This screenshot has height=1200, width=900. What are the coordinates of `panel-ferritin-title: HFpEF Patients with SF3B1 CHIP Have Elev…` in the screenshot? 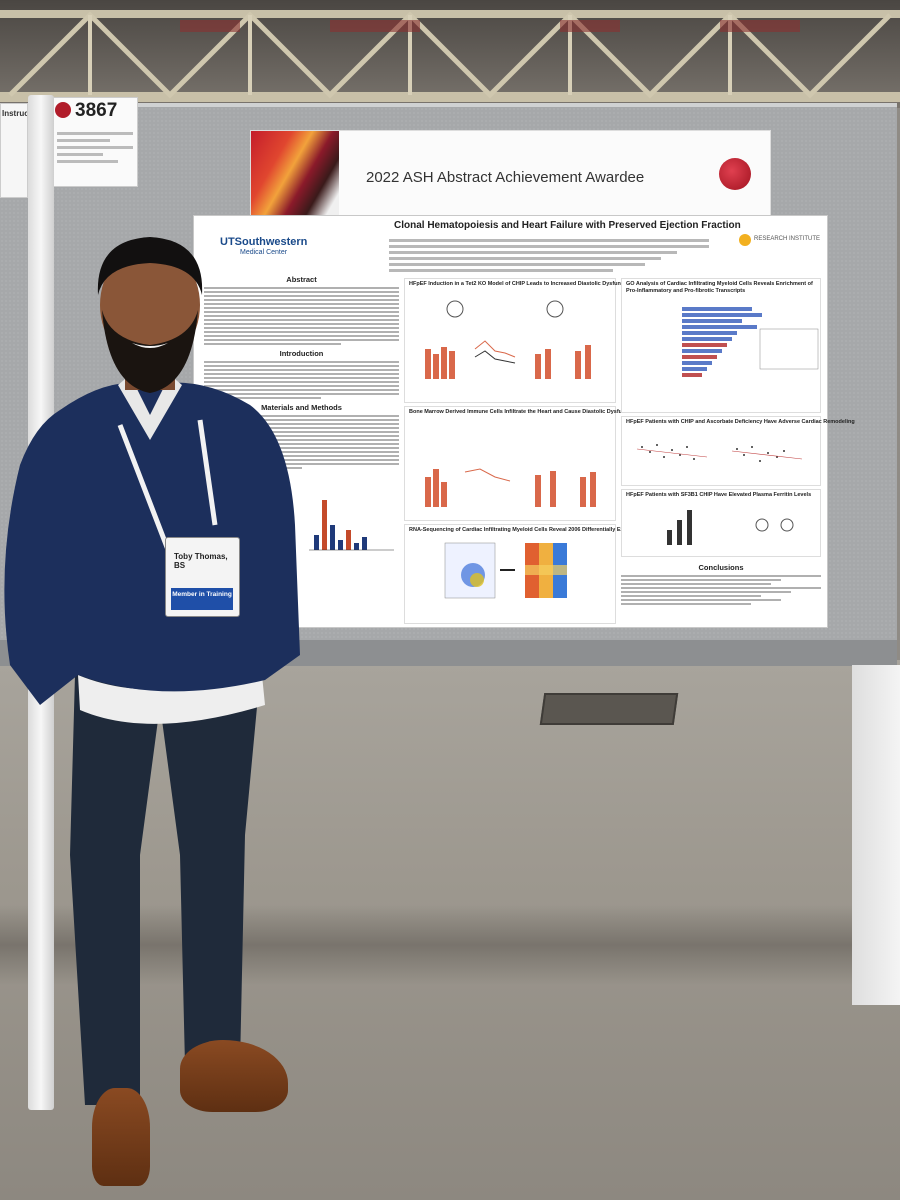 It's located at (719, 495).